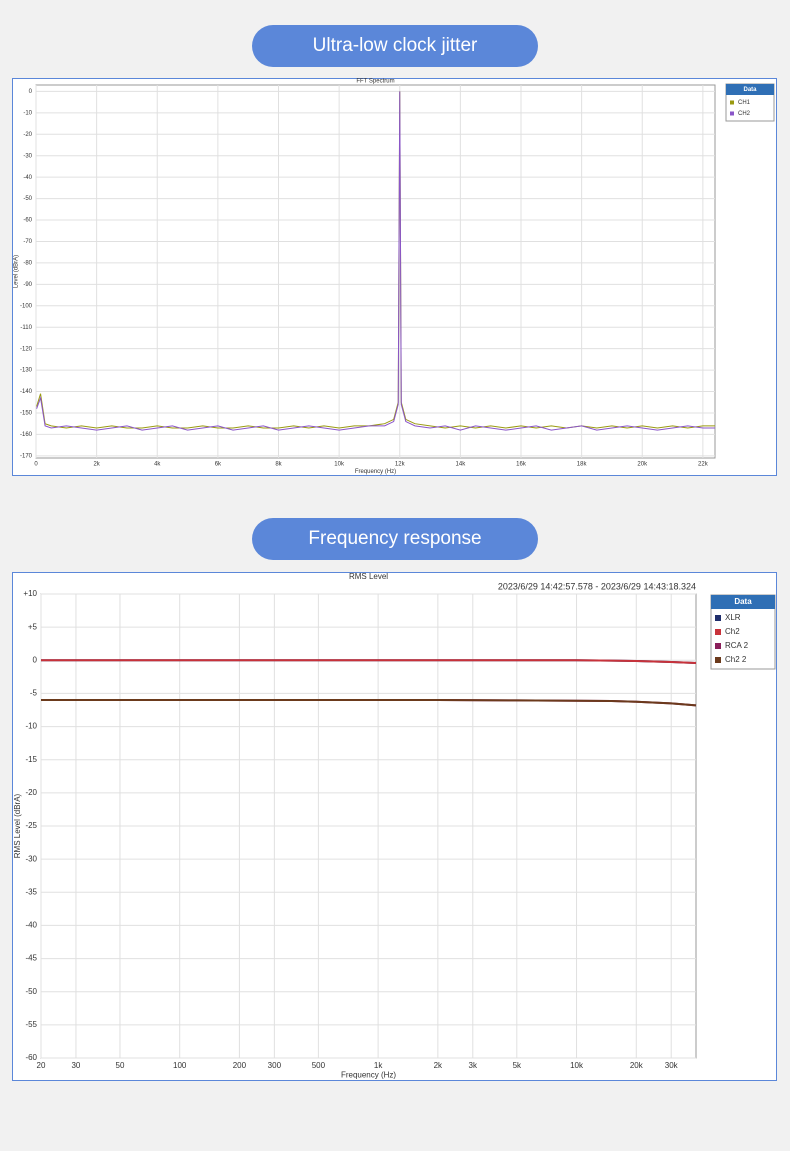  What do you see at coordinates (17, 271) in the screenshot?
I see `y-axis-label: Level (dBrA)` at bounding box center [17, 271].